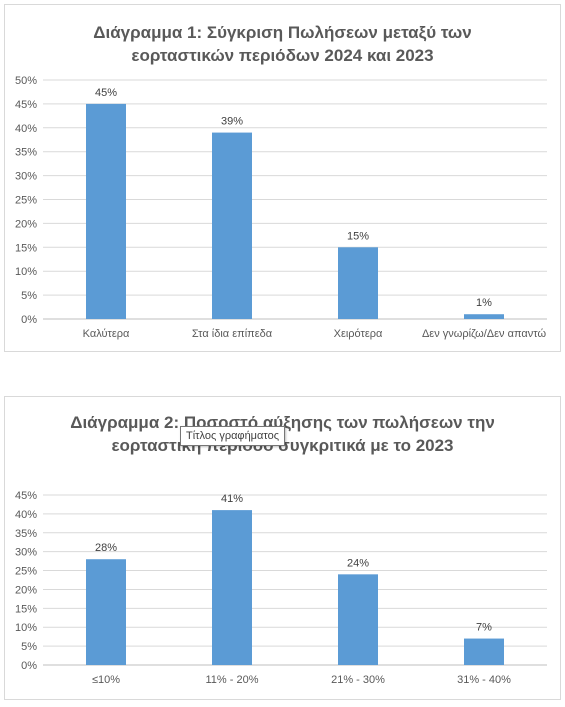 The width and height of the screenshot is (565, 707). What do you see at coordinates (26, 177) in the screenshot?
I see `chart-1-y-tick-label: 30%` at bounding box center [26, 177].